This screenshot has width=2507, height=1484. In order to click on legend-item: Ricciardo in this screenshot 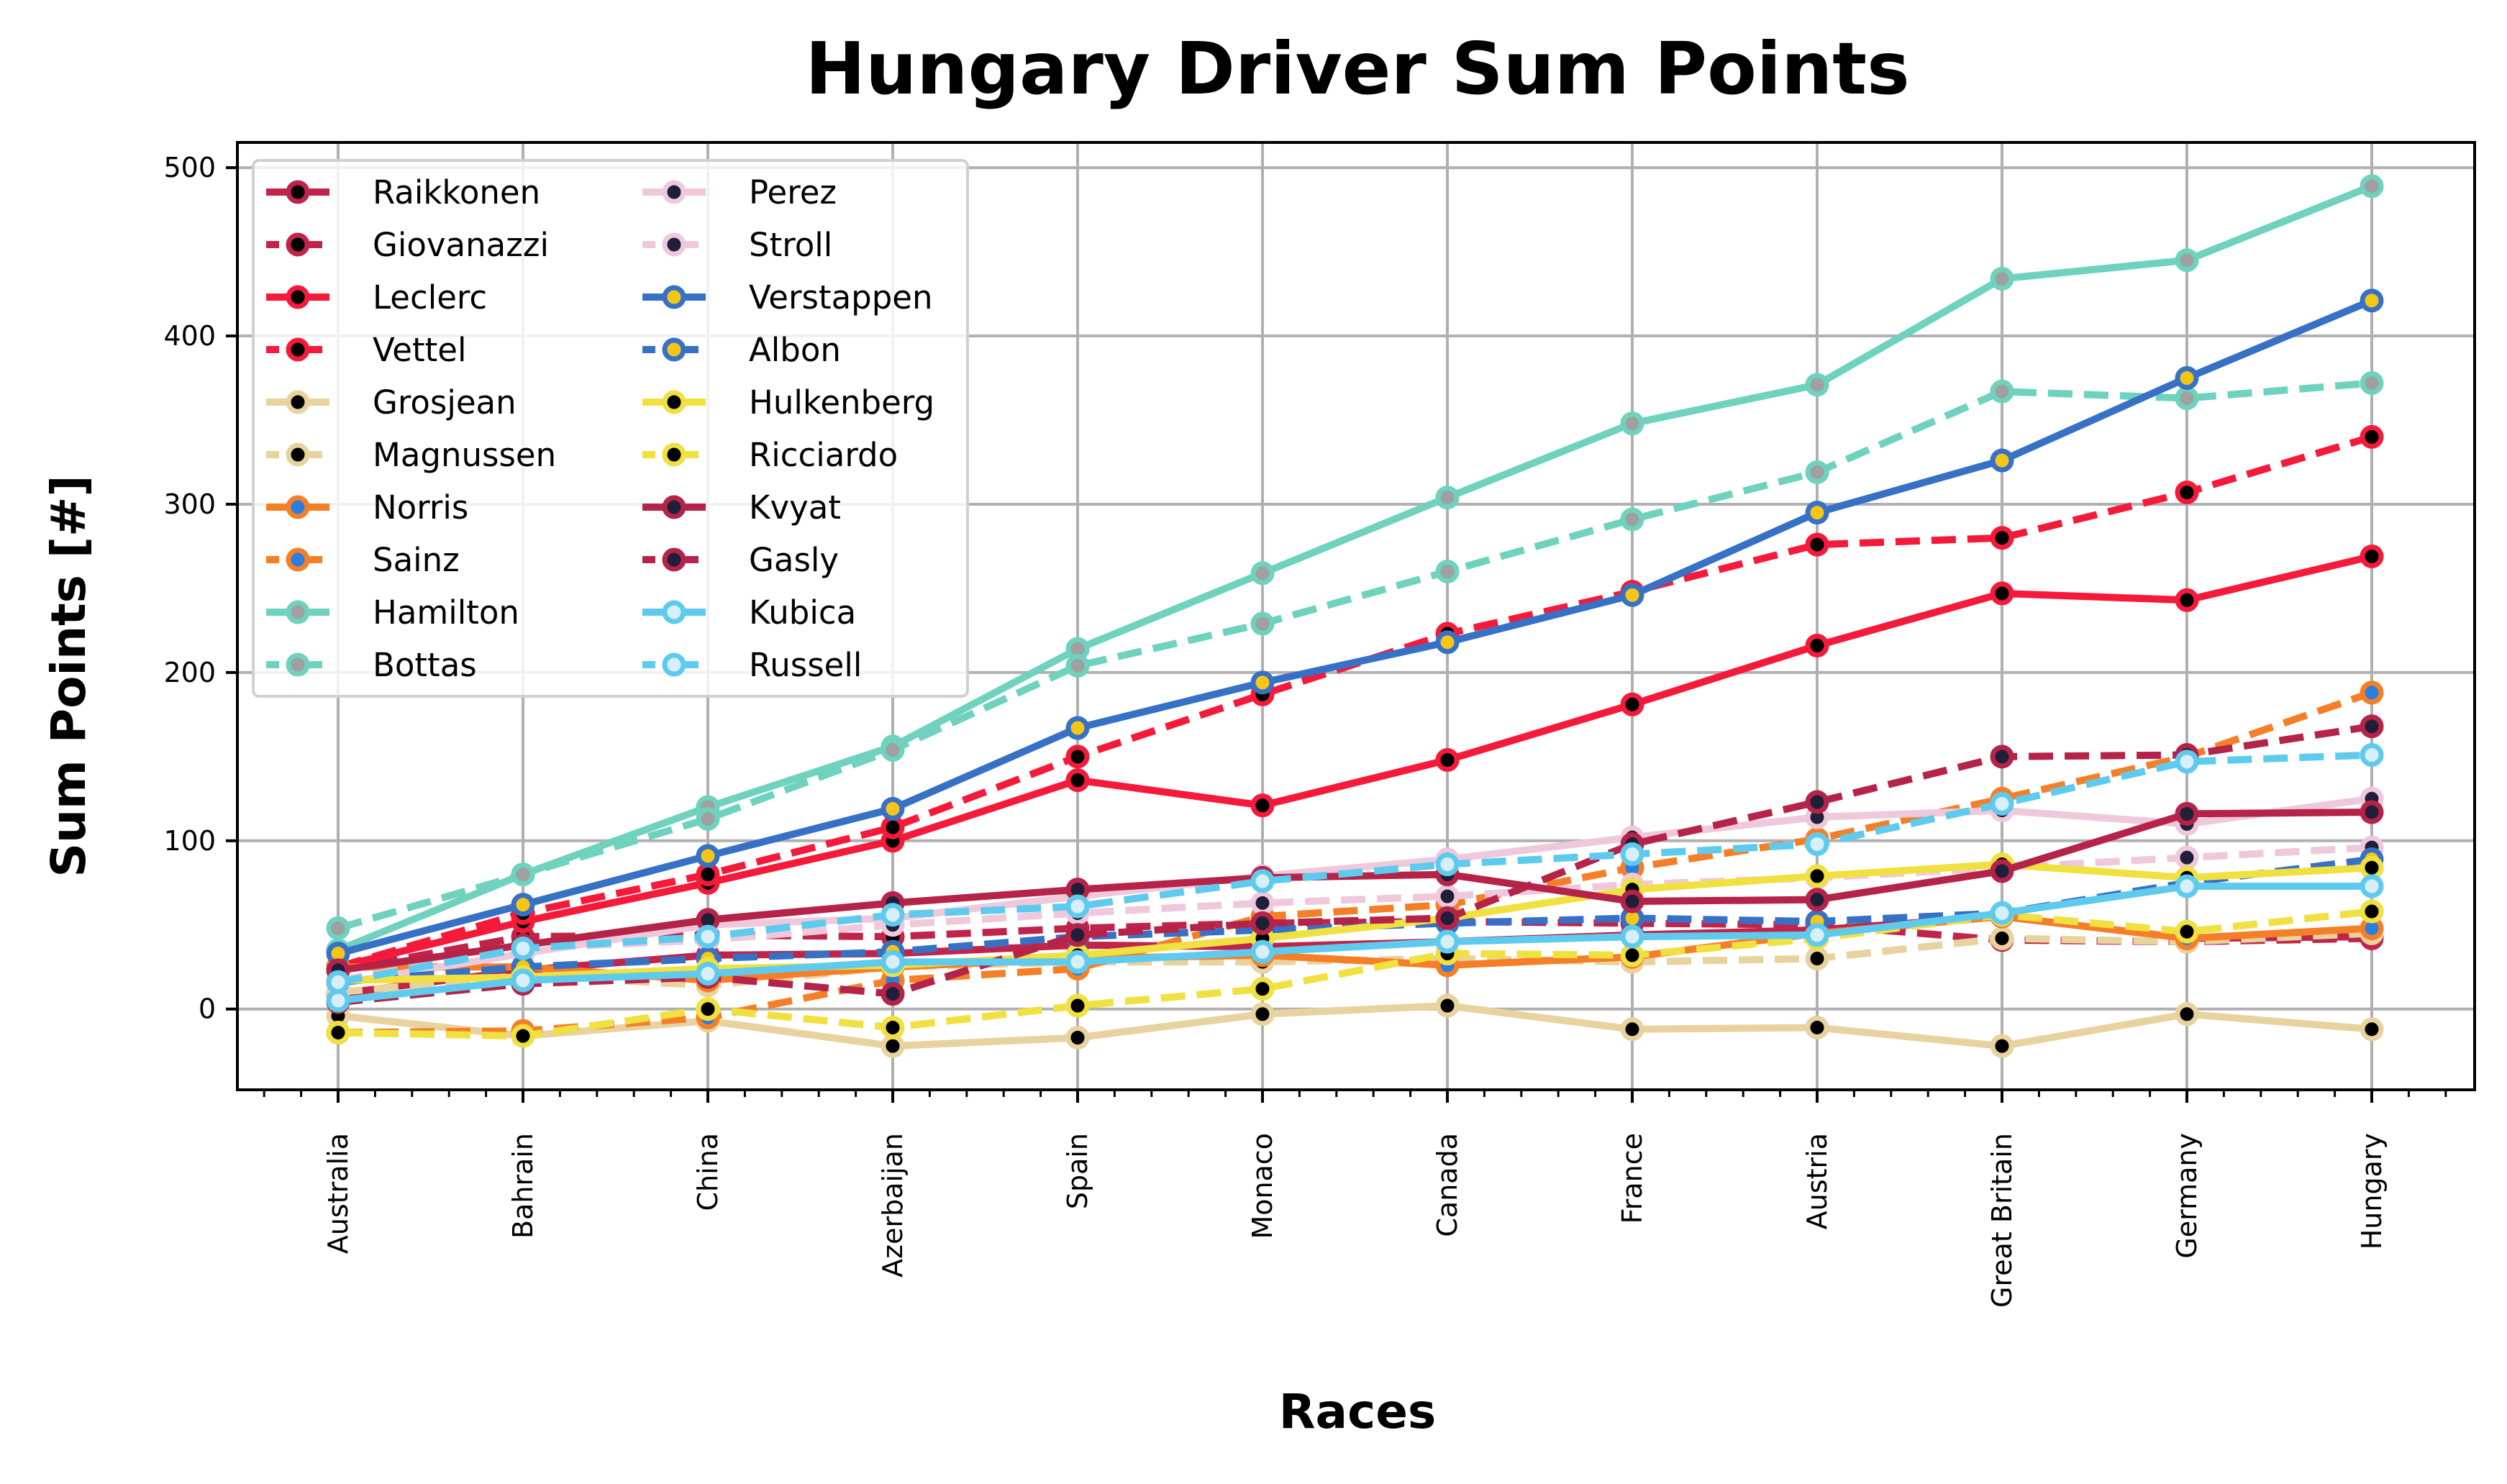, I will do `click(770, 455)`.